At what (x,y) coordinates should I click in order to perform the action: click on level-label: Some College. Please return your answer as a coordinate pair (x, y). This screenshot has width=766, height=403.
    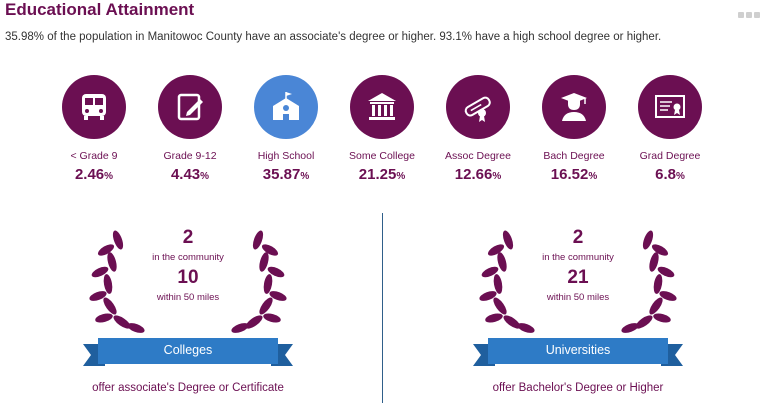
    Looking at the image, I should click on (382, 156).